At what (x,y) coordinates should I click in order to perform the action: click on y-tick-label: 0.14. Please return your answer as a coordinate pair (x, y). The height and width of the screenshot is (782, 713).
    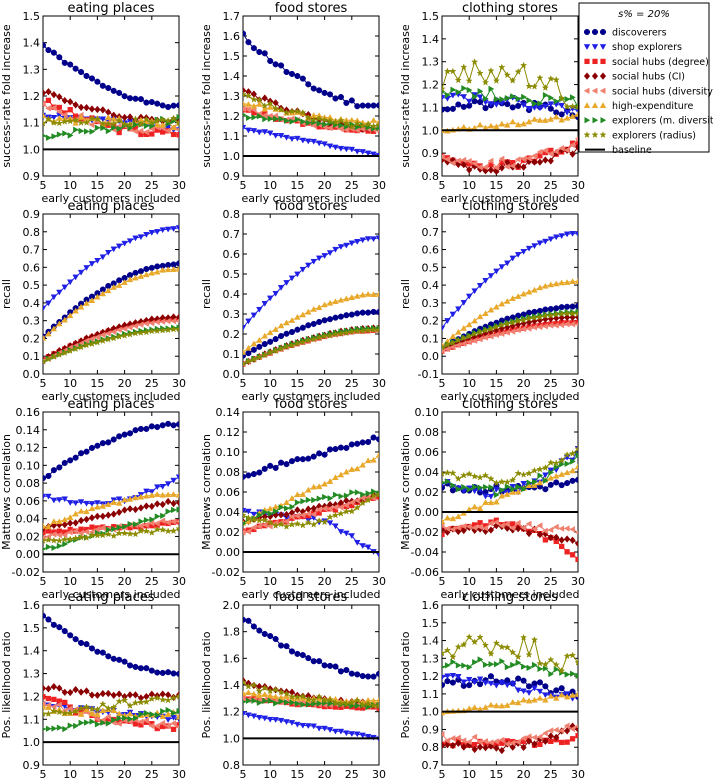
    Looking at the image, I should click on (28, 430).